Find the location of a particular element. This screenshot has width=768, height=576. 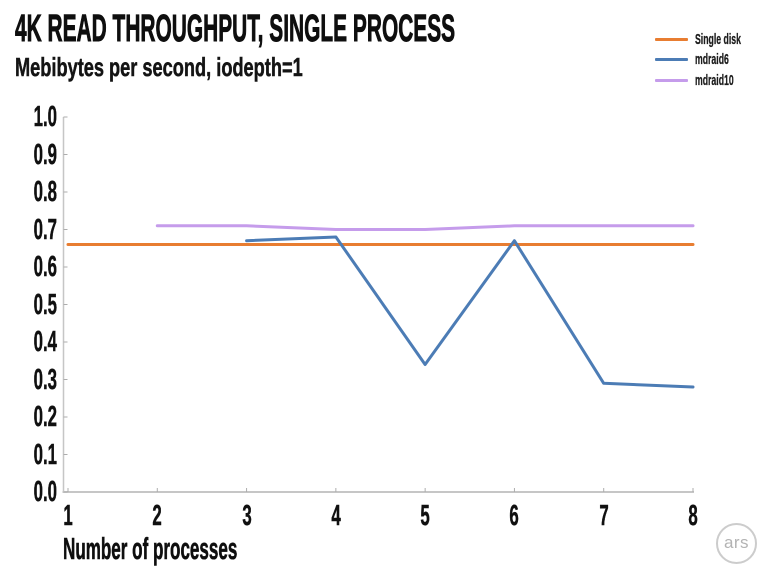

y-tick-label-0.6: 0.6 is located at coordinates (45, 267).